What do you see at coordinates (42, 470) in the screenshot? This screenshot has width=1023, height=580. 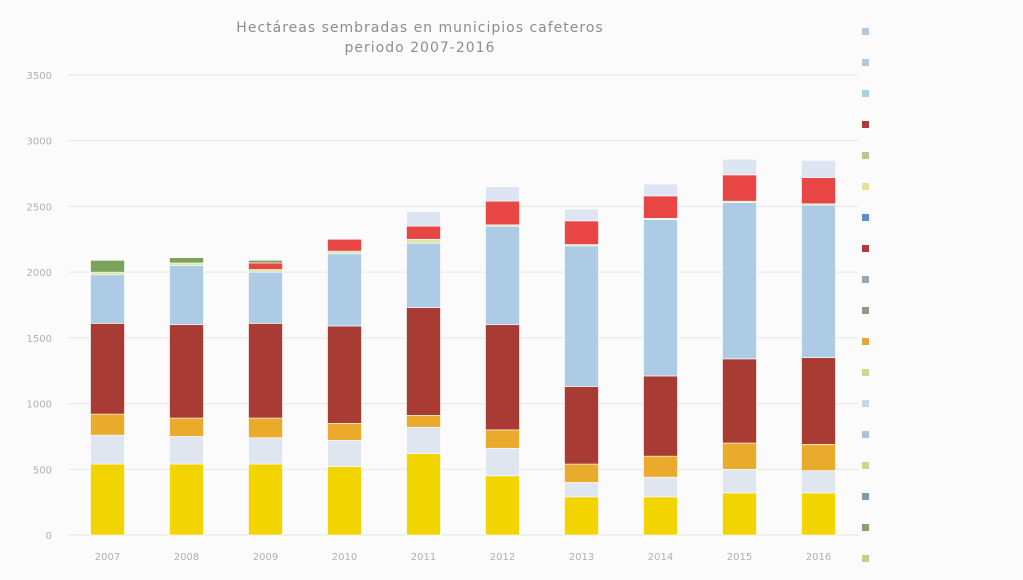 I see `y-tick-label: 500` at bounding box center [42, 470].